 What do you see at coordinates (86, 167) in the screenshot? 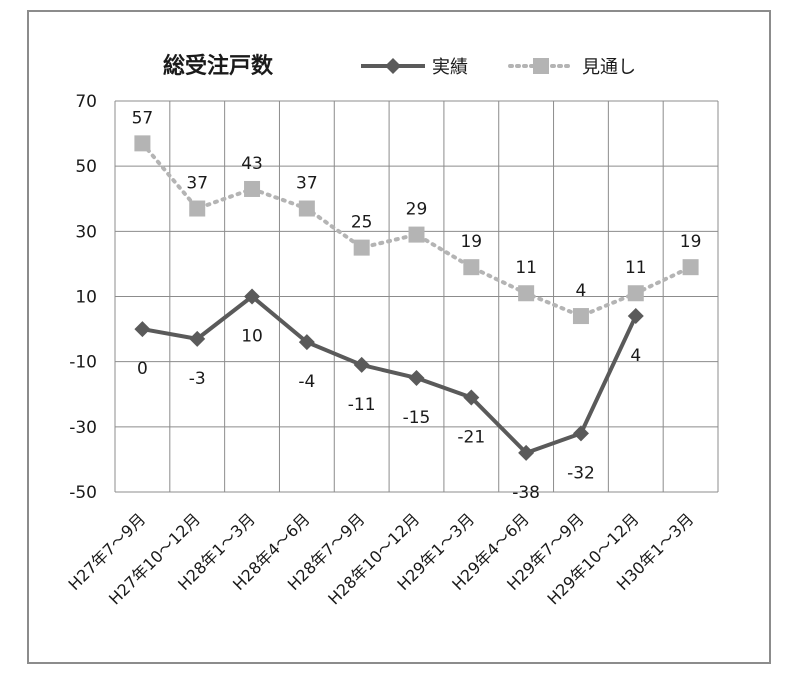
I see `y-tick-label: 50` at bounding box center [86, 167].